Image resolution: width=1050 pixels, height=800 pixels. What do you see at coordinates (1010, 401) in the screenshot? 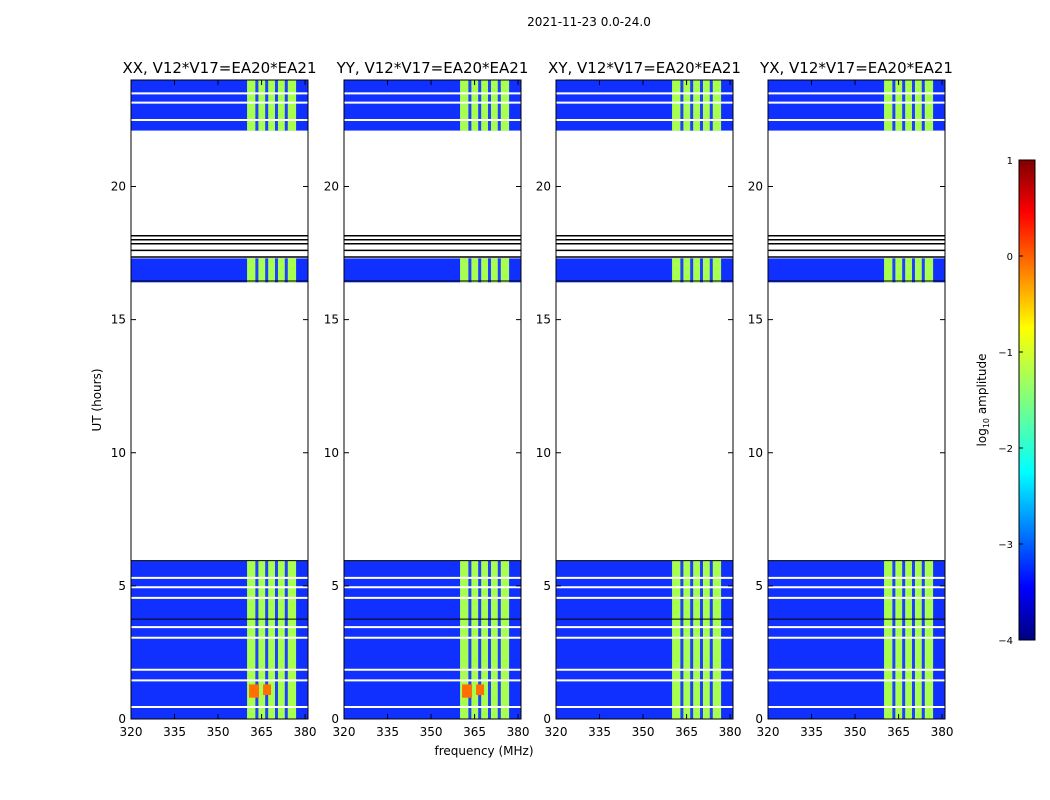
I see `colorbar-ticks: −4 −3 −2 −1 0 1` at bounding box center [1010, 401].